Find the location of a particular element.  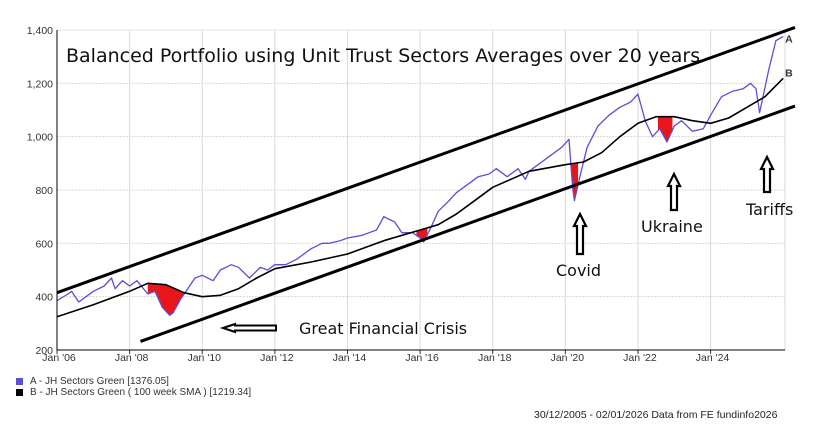

y-tick-label: 400 is located at coordinates (44, 298).